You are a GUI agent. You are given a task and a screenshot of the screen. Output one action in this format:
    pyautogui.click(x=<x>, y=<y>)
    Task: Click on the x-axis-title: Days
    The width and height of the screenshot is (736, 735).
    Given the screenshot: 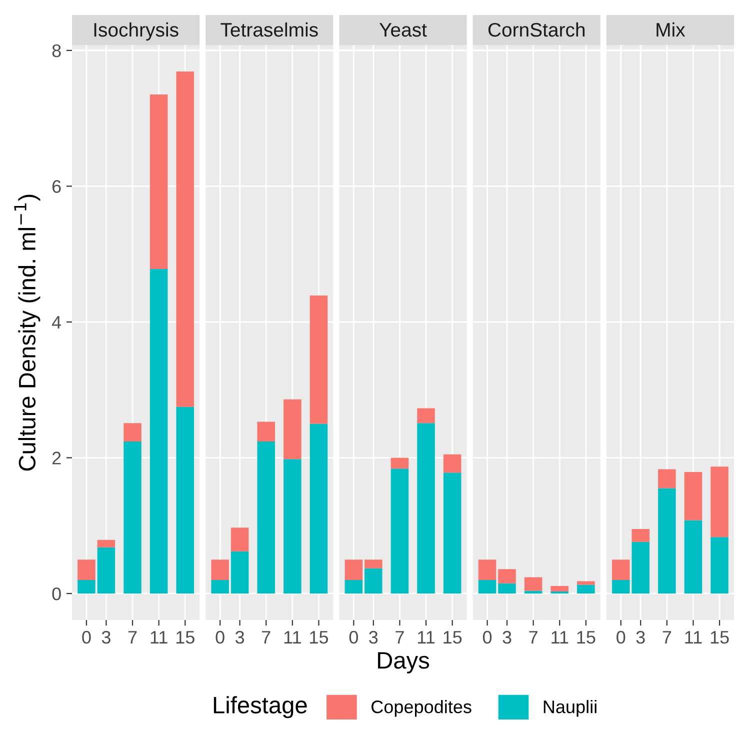 What is the action you would take?
    pyautogui.click(x=404, y=663)
    